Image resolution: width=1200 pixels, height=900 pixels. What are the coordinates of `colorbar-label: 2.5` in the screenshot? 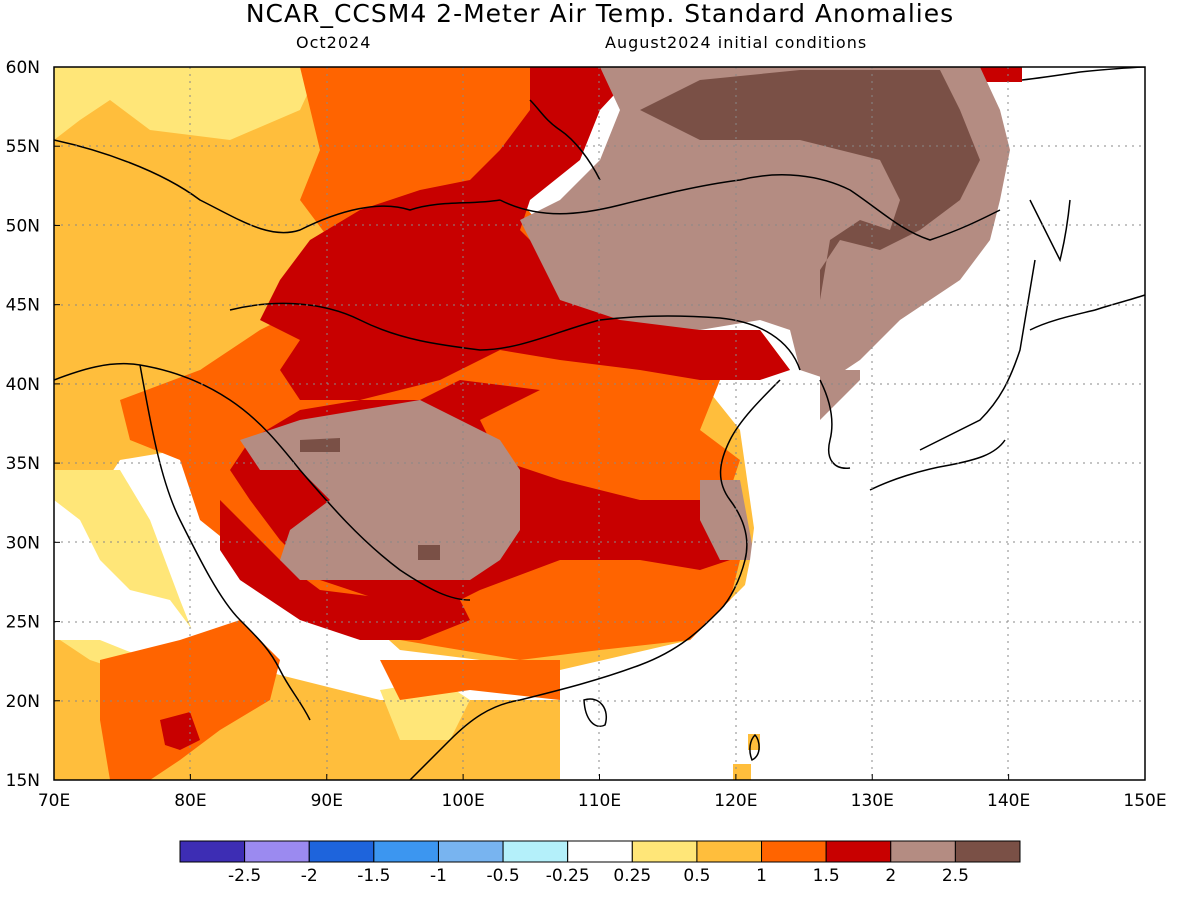 It's located at (955, 876).